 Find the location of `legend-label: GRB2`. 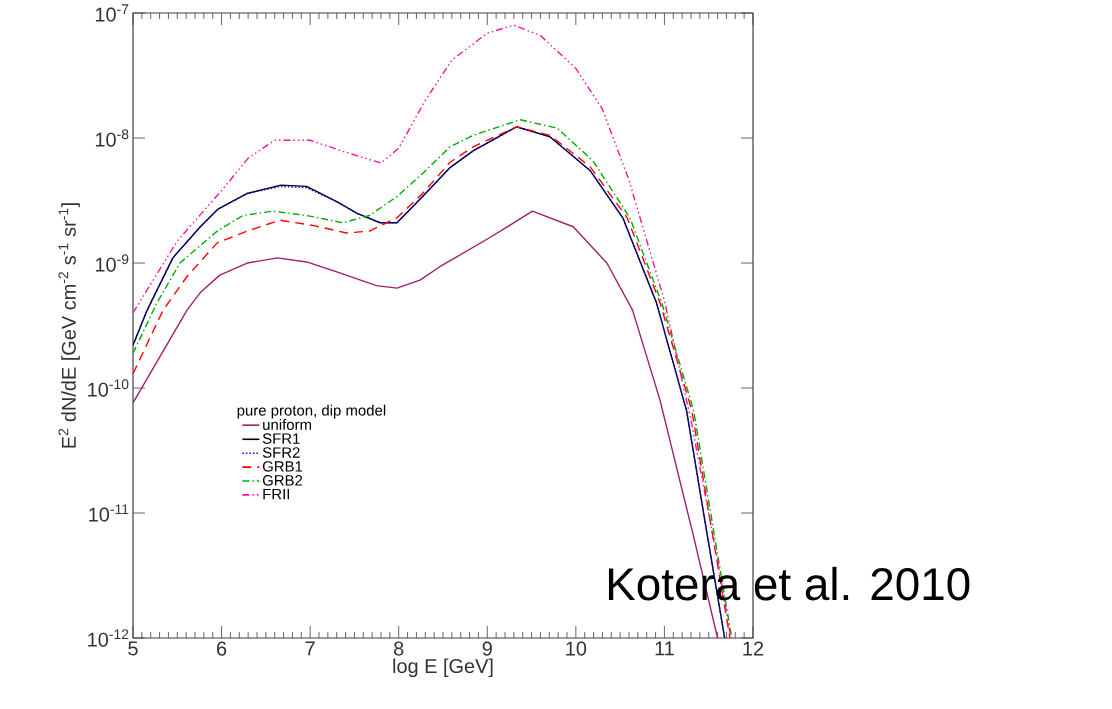

legend-label: GRB2 is located at coordinates (282, 480).